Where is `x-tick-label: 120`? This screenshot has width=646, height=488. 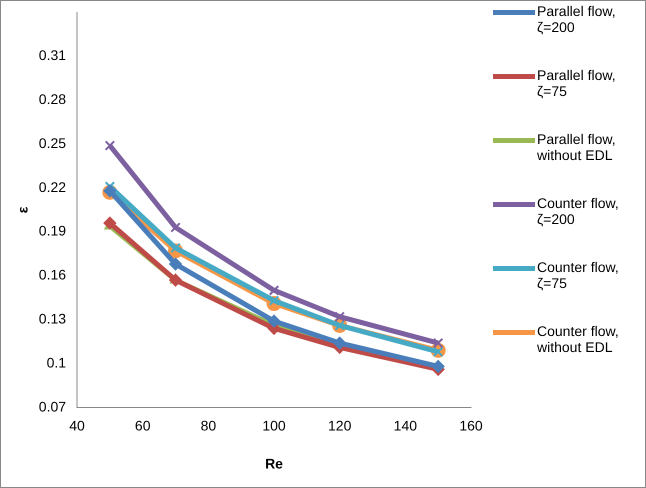 x-tick-label: 120 is located at coordinates (340, 426).